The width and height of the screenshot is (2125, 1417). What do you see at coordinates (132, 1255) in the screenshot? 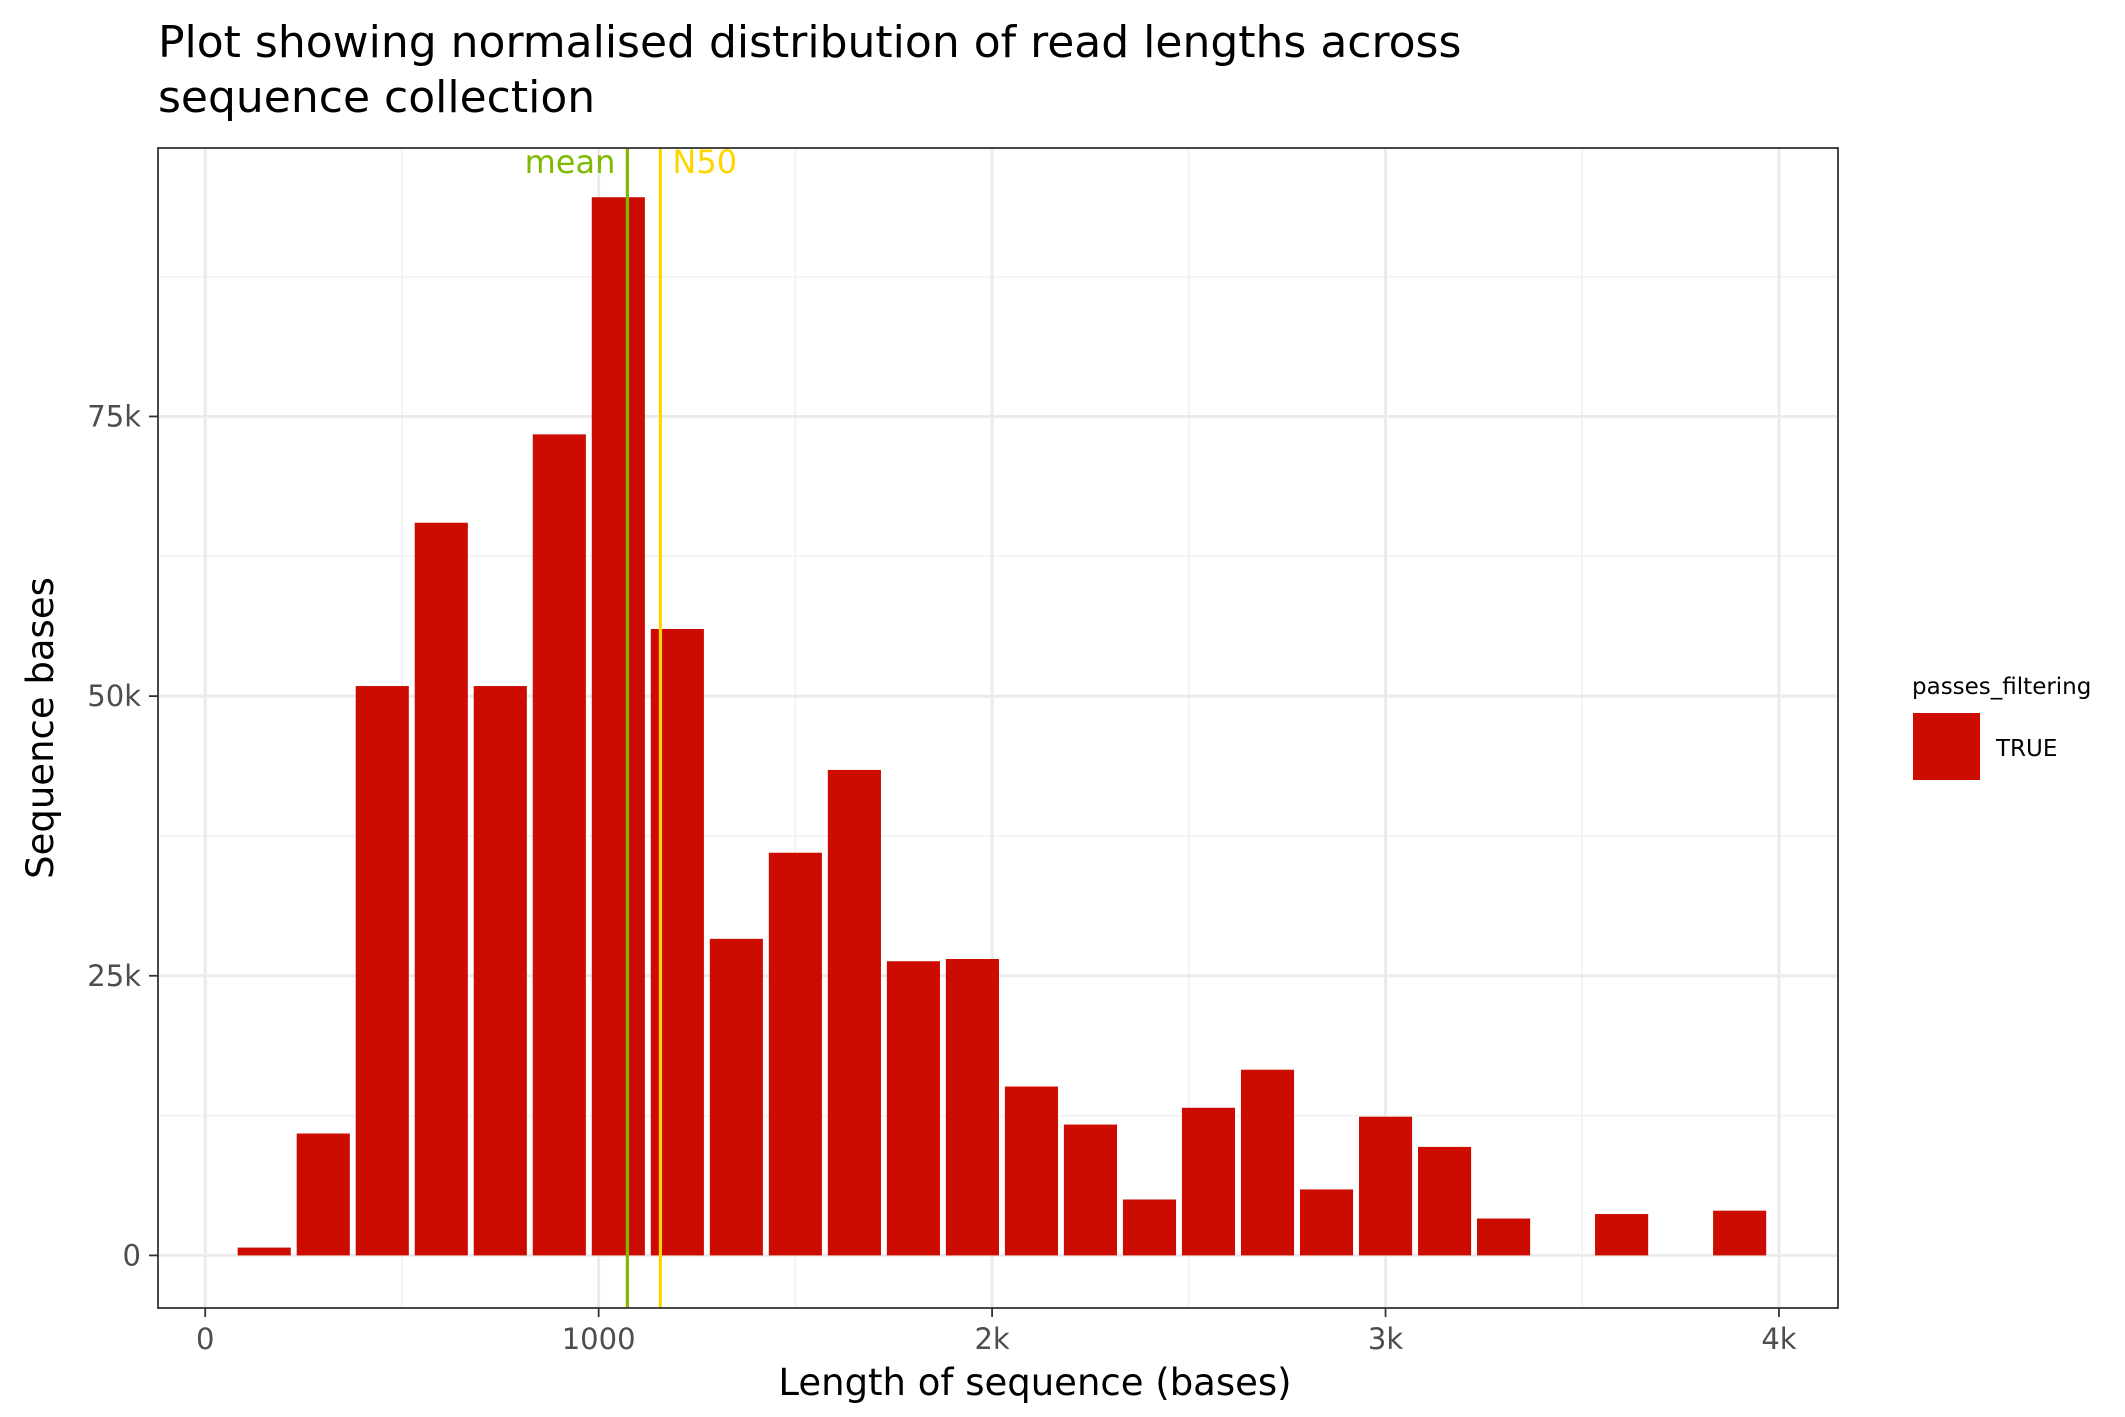
I see `y-tick-label: 0` at bounding box center [132, 1255].